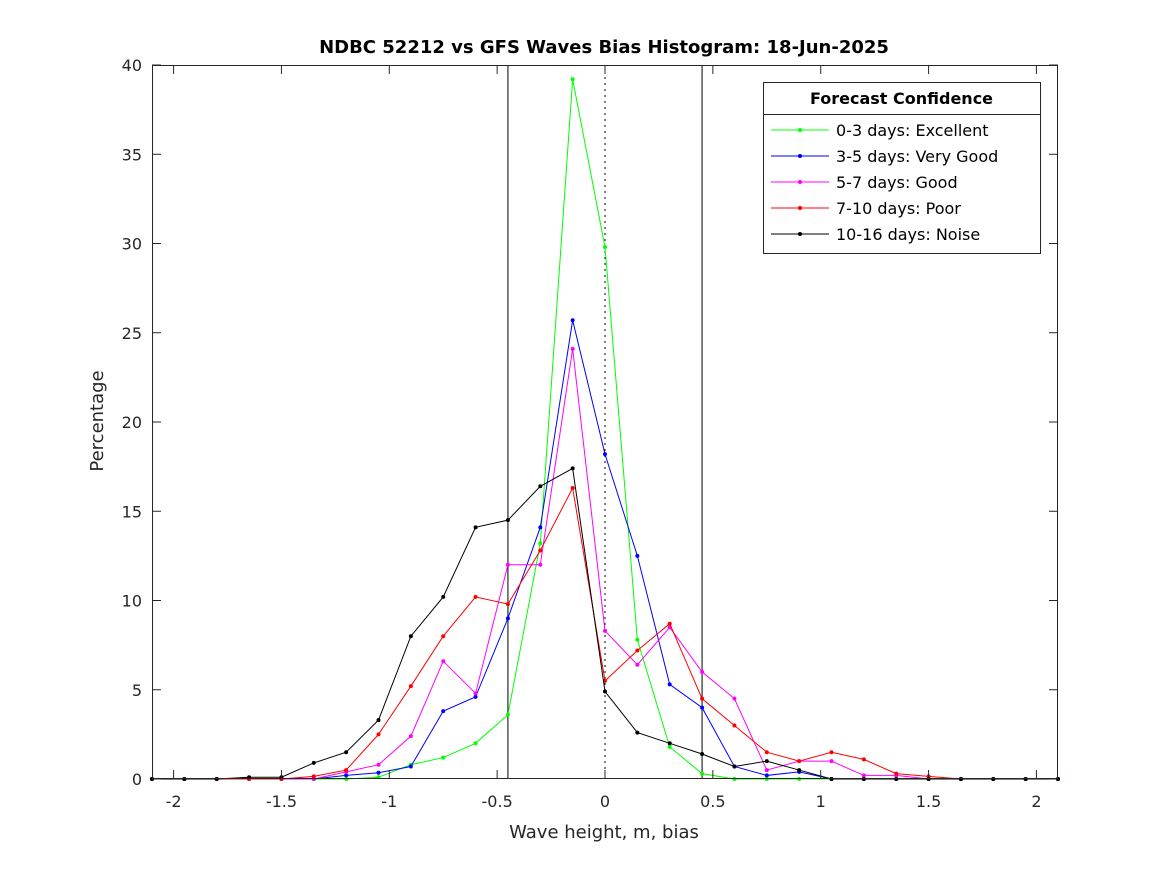  What do you see at coordinates (1036, 801) in the screenshot?
I see `x-tick-label: 2` at bounding box center [1036, 801].